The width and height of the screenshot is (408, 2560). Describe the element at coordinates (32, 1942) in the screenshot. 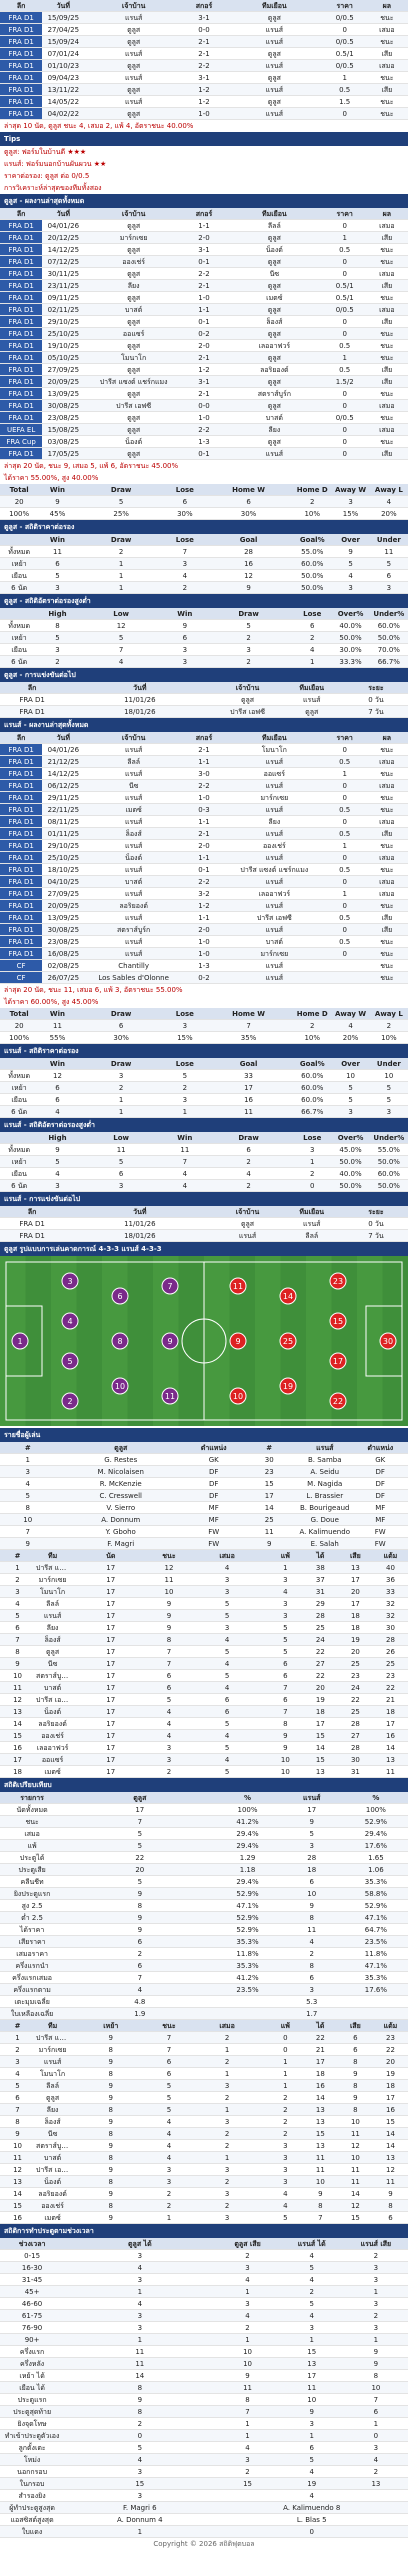

I see `table-cell: เสียราคา` at that location.